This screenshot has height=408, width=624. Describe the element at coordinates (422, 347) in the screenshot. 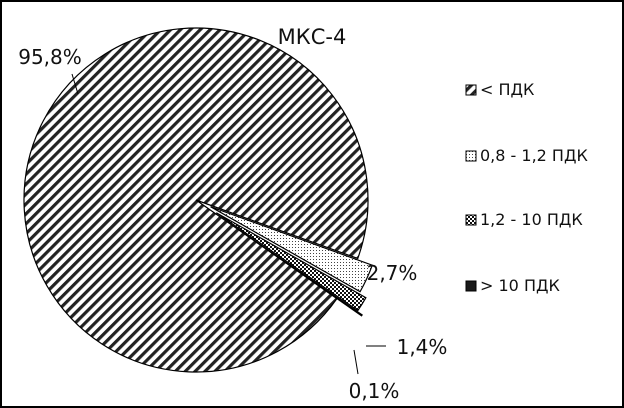

I see `data-label: 1,4%` at that location.